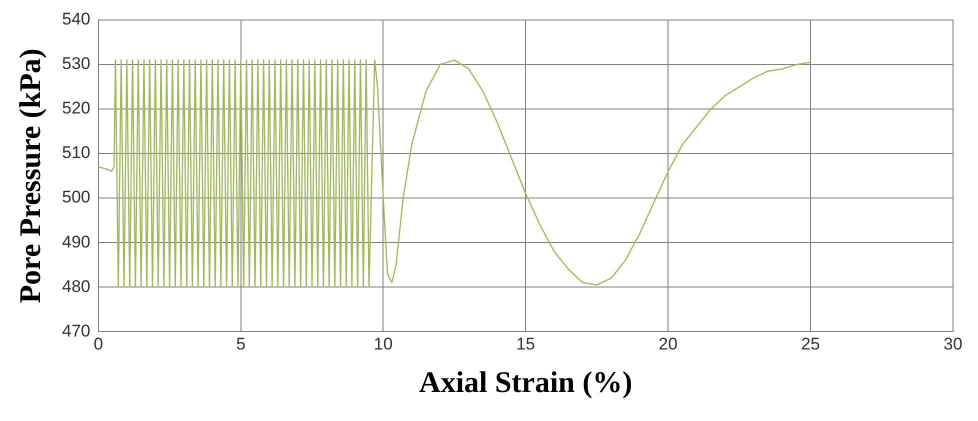 This screenshot has width=978, height=421. I want to click on x-tick-label: 20, so click(668, 344).